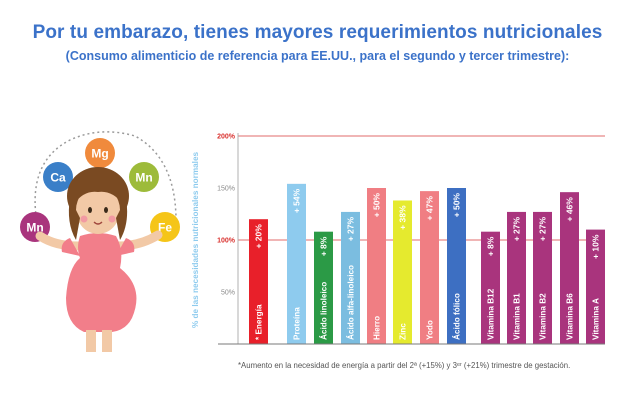 The height and width of the screenshot is (403, 635). What do you see at coordinates (324, 311) in the screenshot?
I see `bar-category-label: Ácido linoleico` at bounding box center [324, 311].